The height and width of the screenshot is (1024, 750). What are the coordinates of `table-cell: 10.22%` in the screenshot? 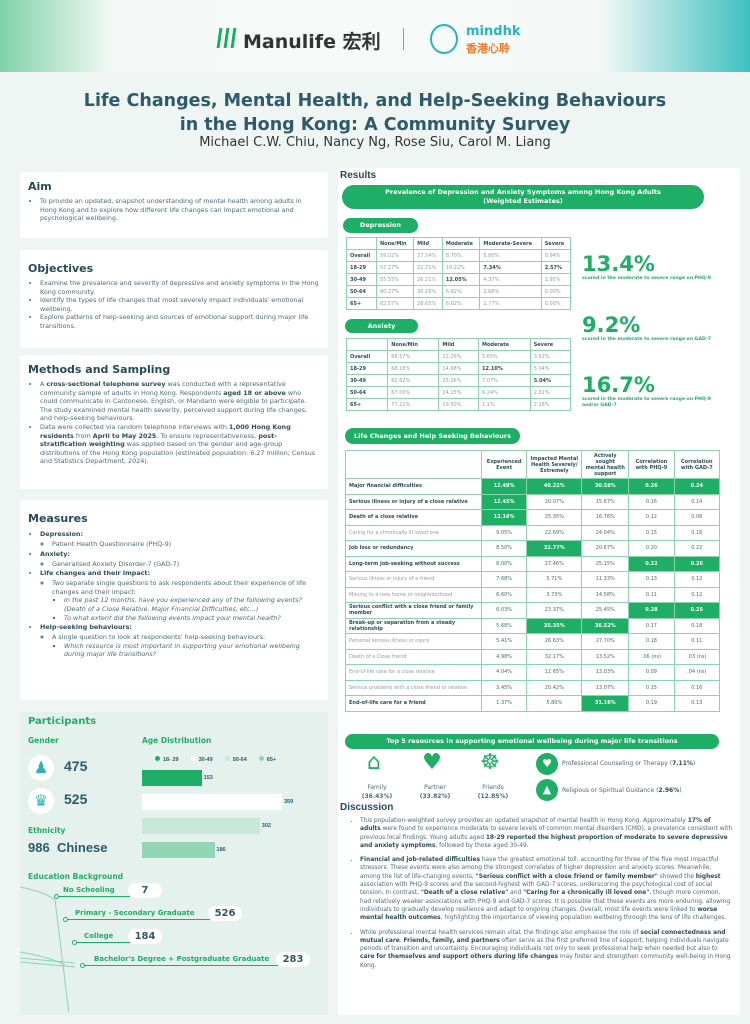 It's located at (461, 267).